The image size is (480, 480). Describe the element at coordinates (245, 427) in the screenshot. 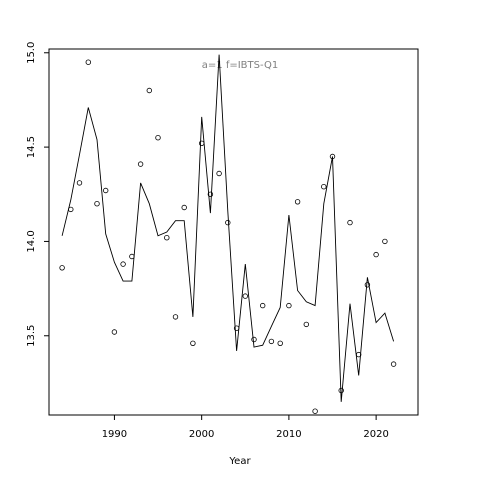

I see `x-axis: 1990 2000 2010 2020` at that location.